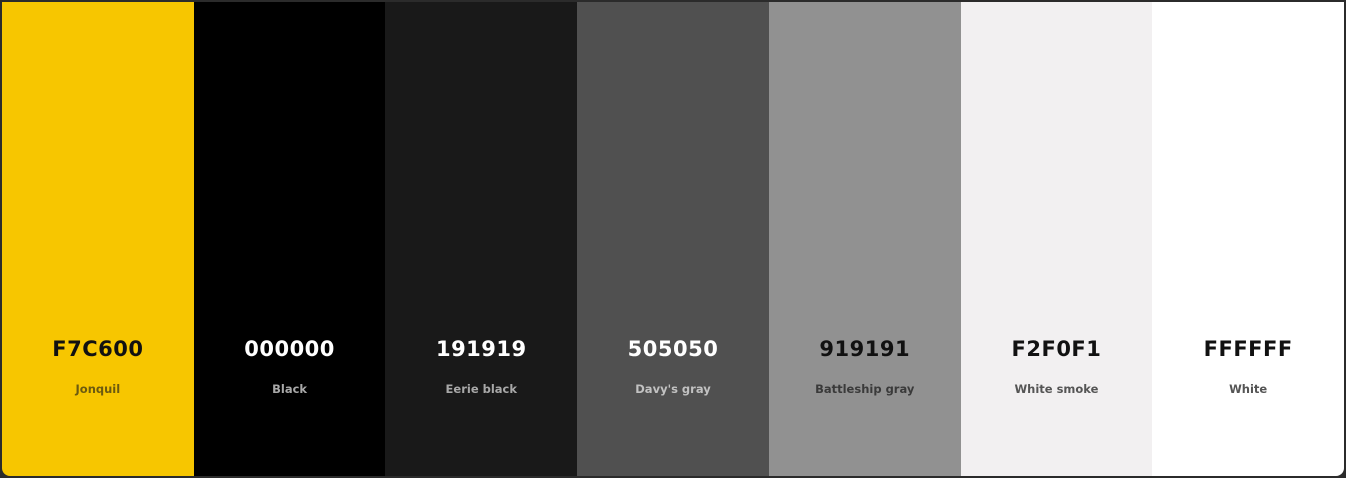 Image resolution: width=1346 pixels, height=478 pixels. Describe the element at coordinates (98, 389) in the screenshot. I see `swatch-color-name: Jonquil` at that location.